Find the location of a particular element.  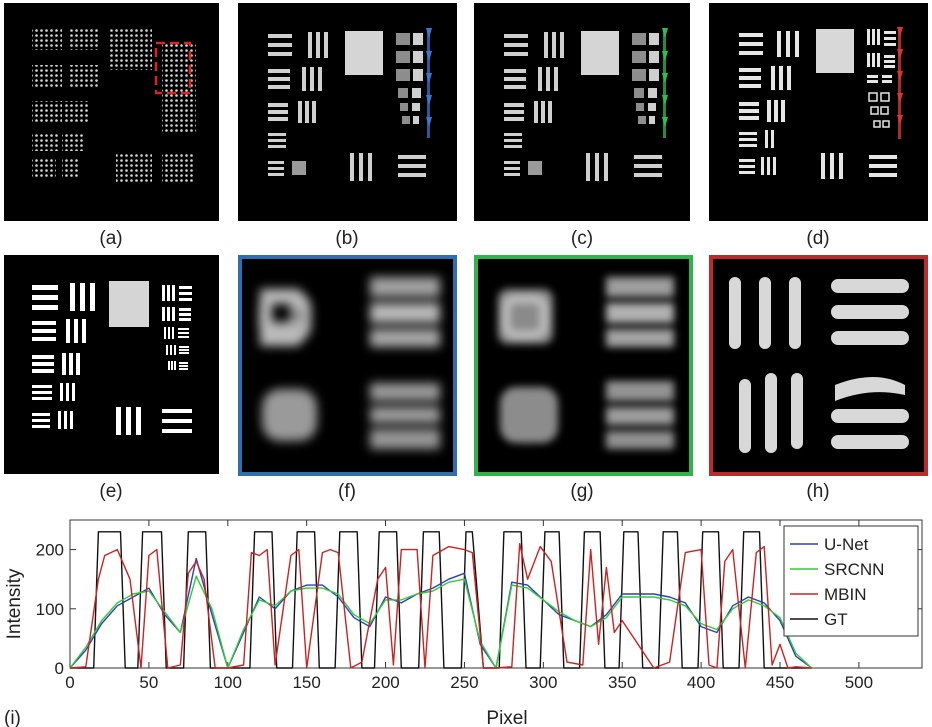

x-tick-label: 250 is located at coordinates (464, 682).